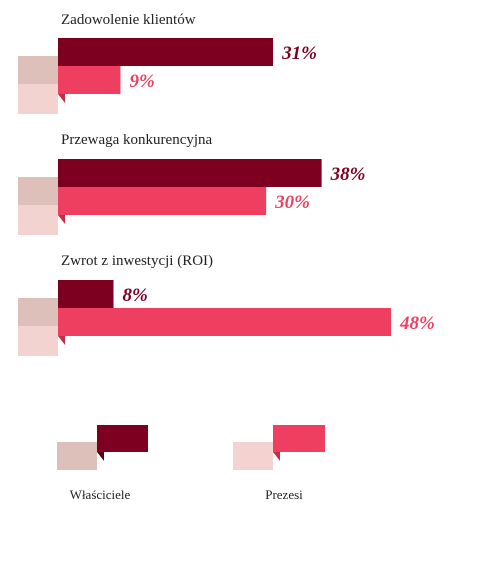 This screenshot has height=578, width=497. I want to click on value-label: 8%, so click(135, 295).